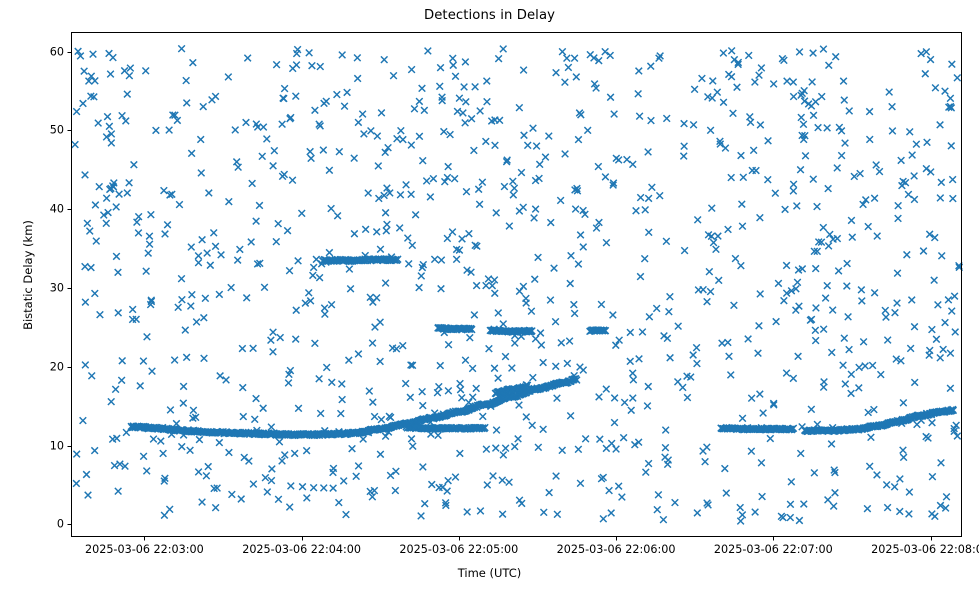  Describe the element at coordinates (616, 549) in the screenshot. I see `x-tick-label: 2025-03-06 22:06:00` at that location.